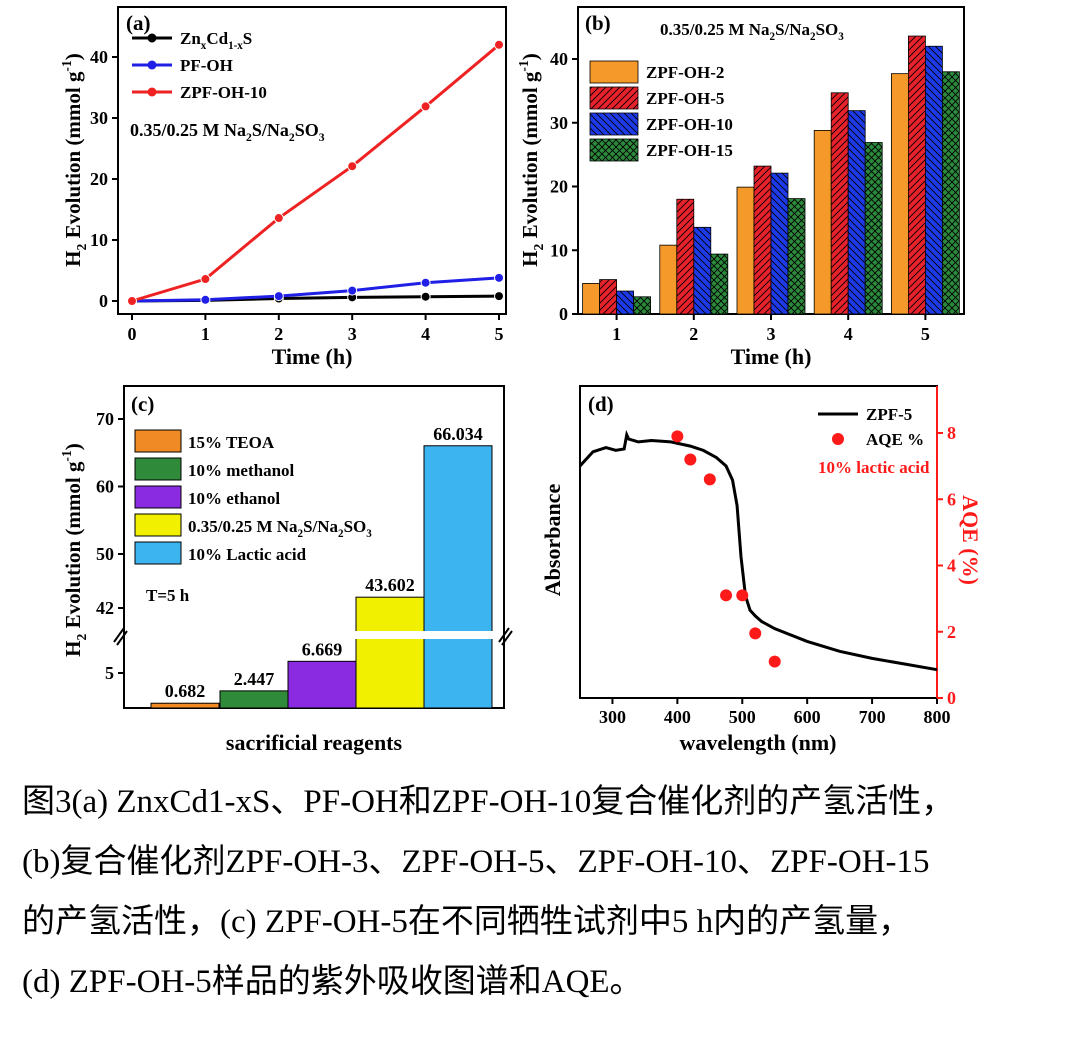 Image resolution: width=1080 pixels, height=1040 pixels. I want to click on y-tick-label-c: 50, so click(105, 554).